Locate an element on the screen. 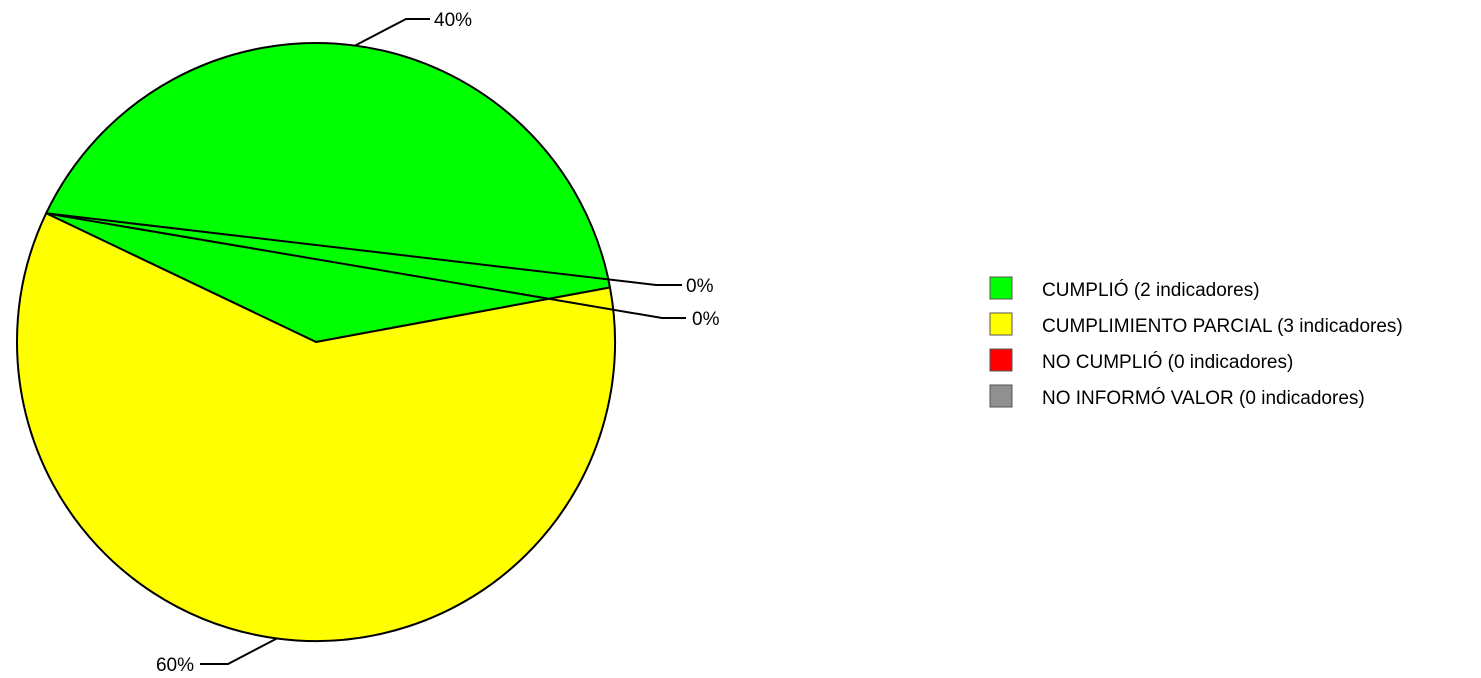  legend-label-1: CUMPLIMIENTO PARCIAL (3 indicadores) is located at coordinates (1222, 326).